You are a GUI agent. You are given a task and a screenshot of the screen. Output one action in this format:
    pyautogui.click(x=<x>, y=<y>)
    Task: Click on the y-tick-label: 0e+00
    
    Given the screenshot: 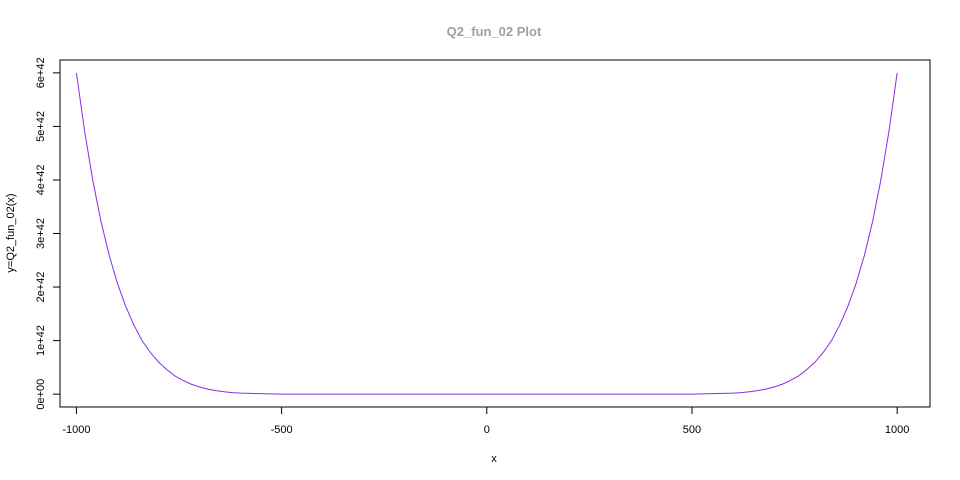 What is the action you would take?
    pyautogui.click(x=41, y=394)
    